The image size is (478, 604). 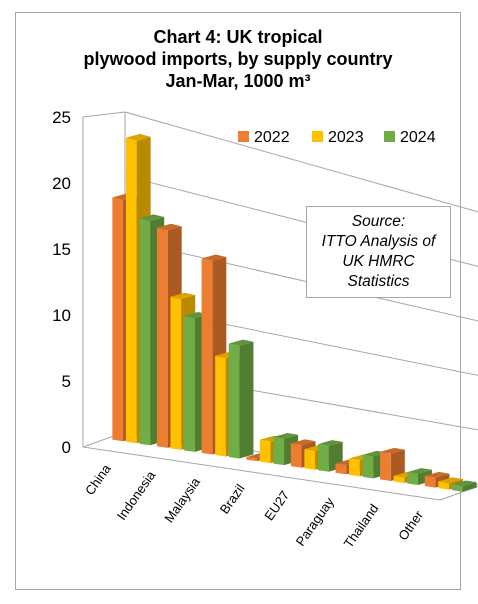 What do you see at coordinates (418, 137) in the screenshot?
I see `legend-label: 2024` at bounding box center [418, 137].